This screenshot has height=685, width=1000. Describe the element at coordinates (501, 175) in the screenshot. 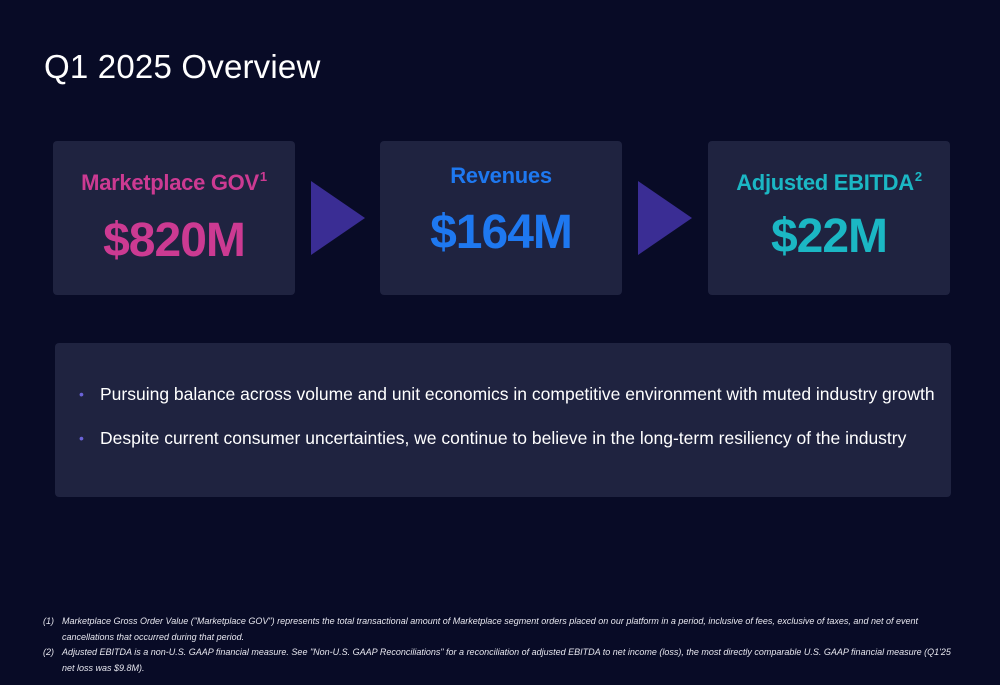

I see `metric-label: Revenues` at that location.